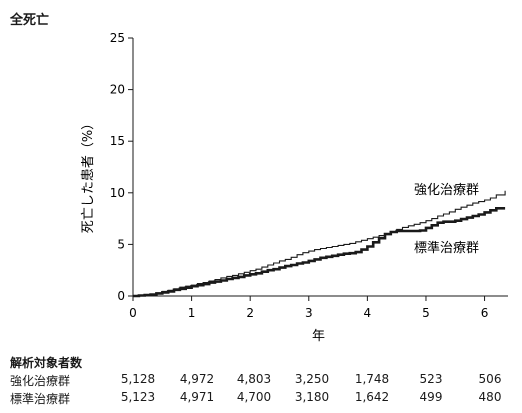 This screenshot has width=522, height=413. I want to click on risk-cell: 523, so click(431, 379).